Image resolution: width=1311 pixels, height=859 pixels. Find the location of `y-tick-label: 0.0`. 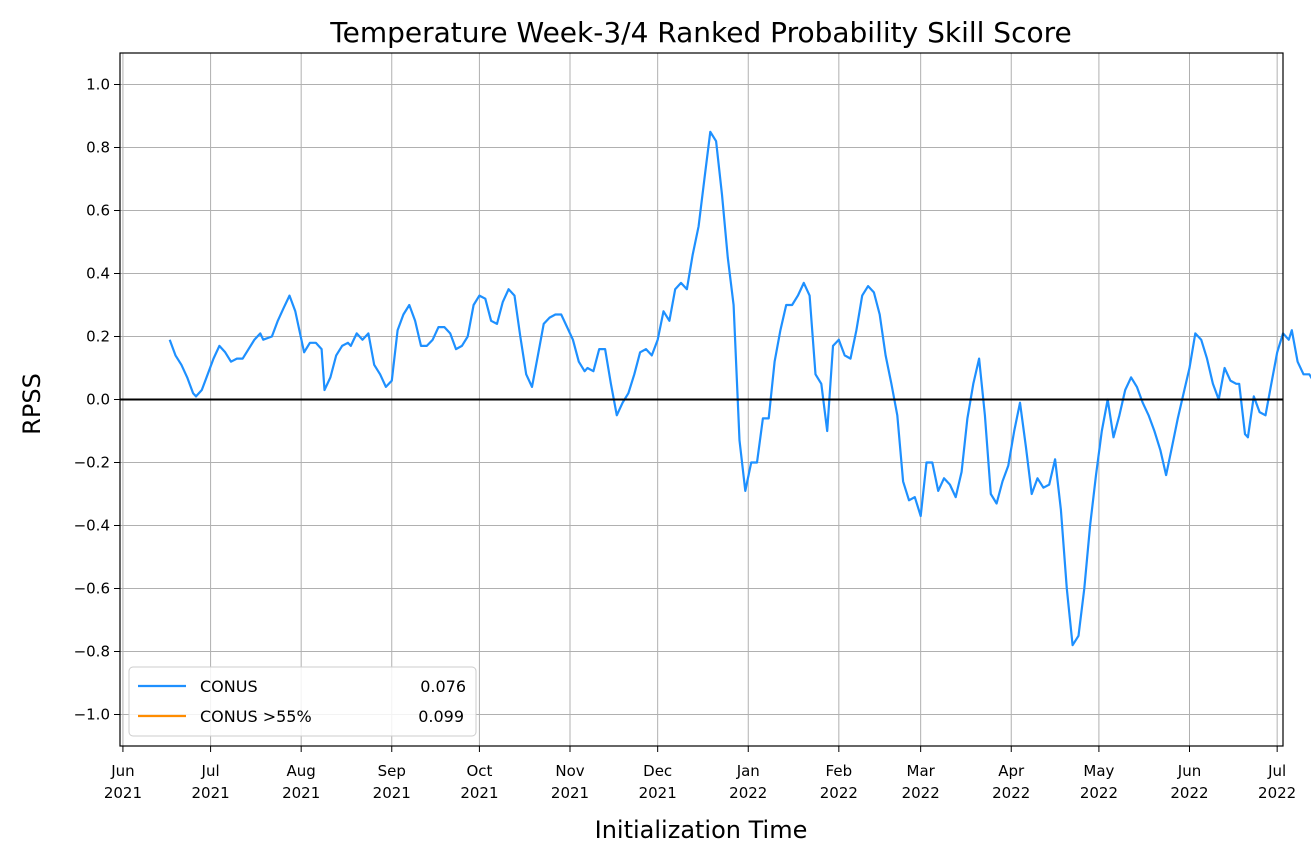

y-tick-label: 0.0 is located at coordinates (98, 400).